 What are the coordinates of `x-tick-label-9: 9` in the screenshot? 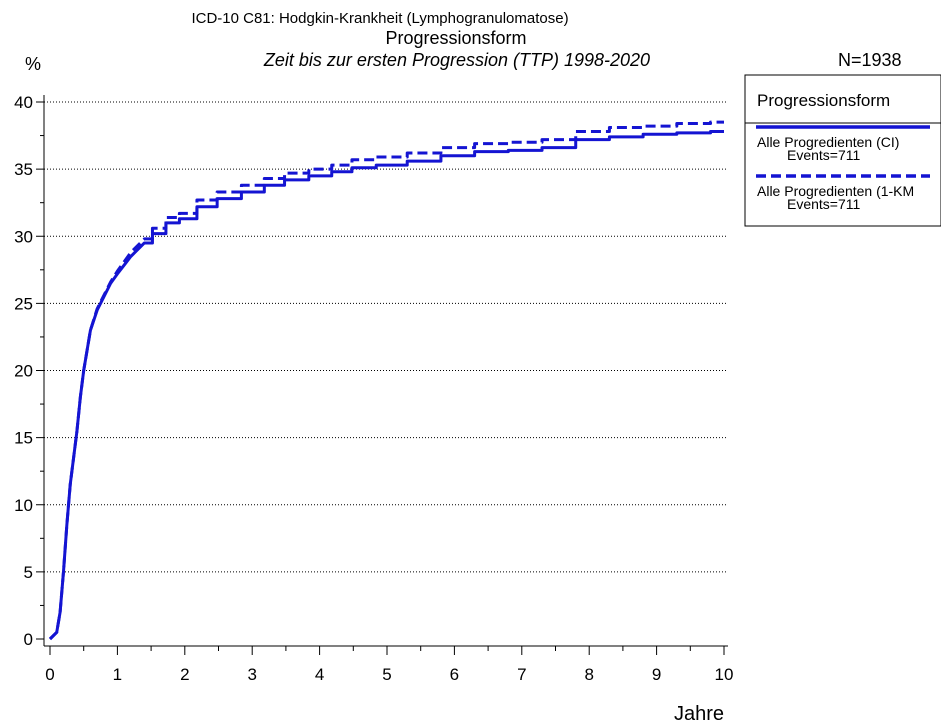 It's located at (656, 674).